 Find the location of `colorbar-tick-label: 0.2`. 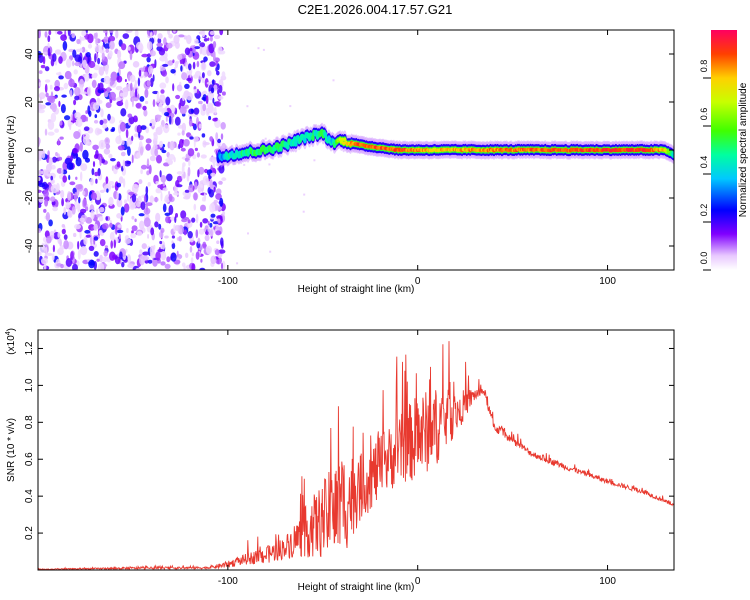

colorbar-tick-label: 0.2 is located at coordinates (704, 210).